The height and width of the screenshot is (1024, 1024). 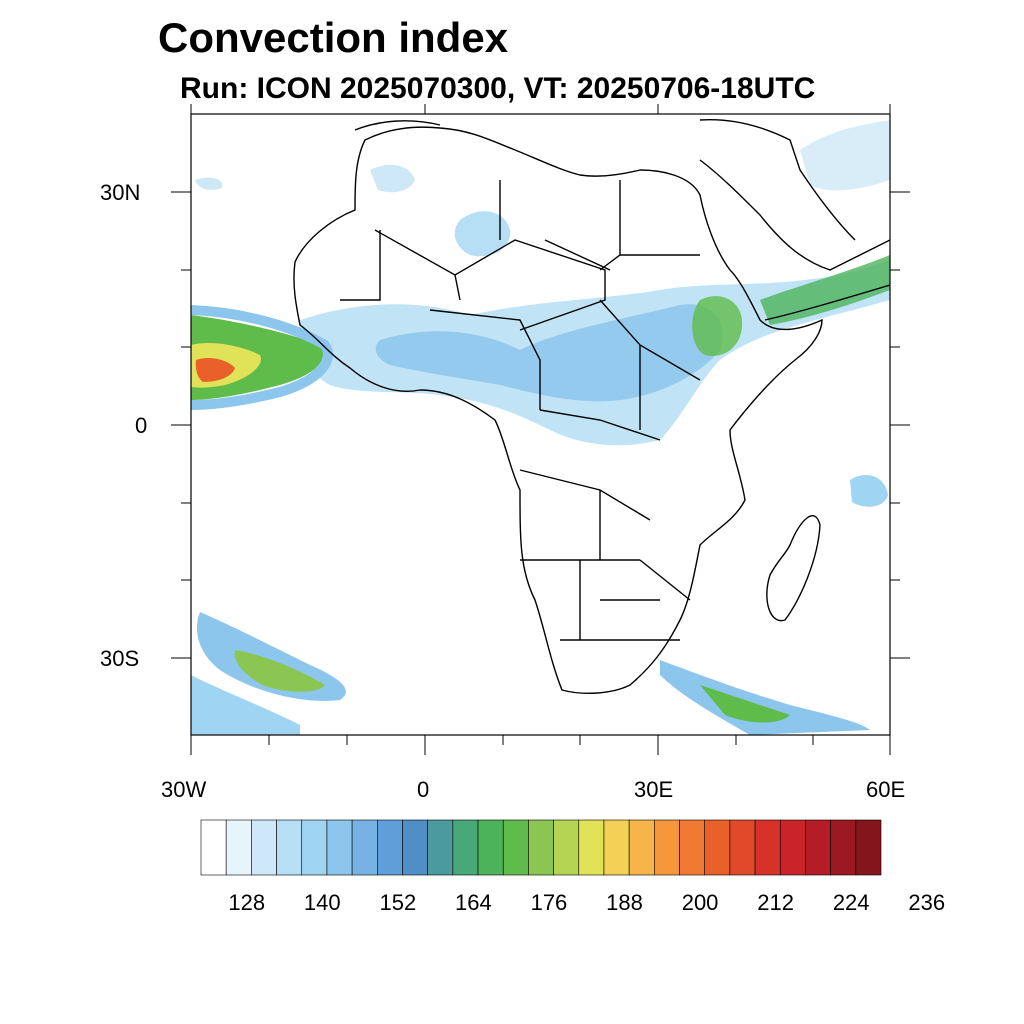 I want to click on lat-label-30n: 30N, so click(x=120, y=192).